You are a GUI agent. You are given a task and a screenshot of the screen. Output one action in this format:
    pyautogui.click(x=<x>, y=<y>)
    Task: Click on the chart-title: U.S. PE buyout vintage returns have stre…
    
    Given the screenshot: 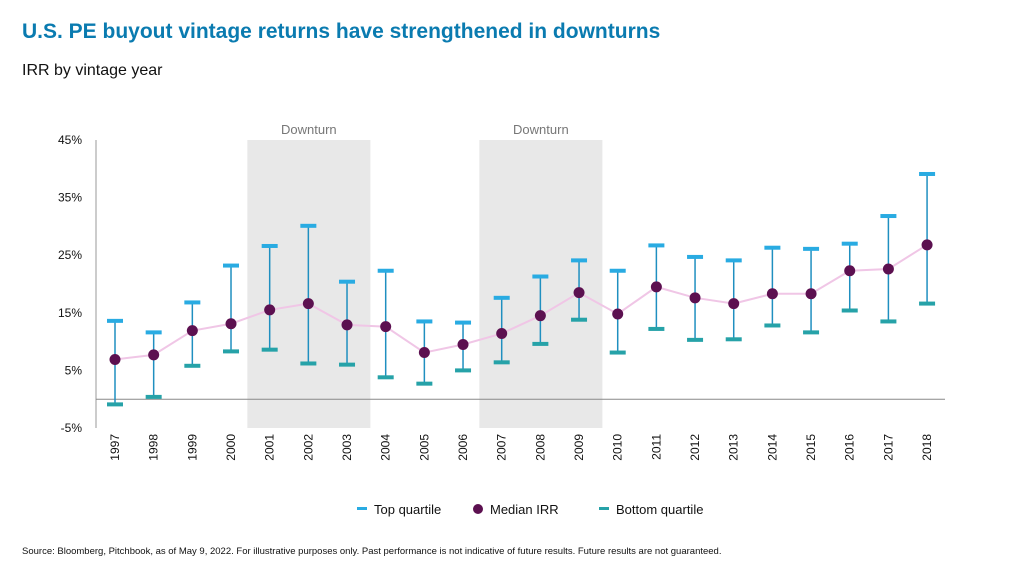 What is the action you would take?
    pyautogui.click(x=341, y=31)
    